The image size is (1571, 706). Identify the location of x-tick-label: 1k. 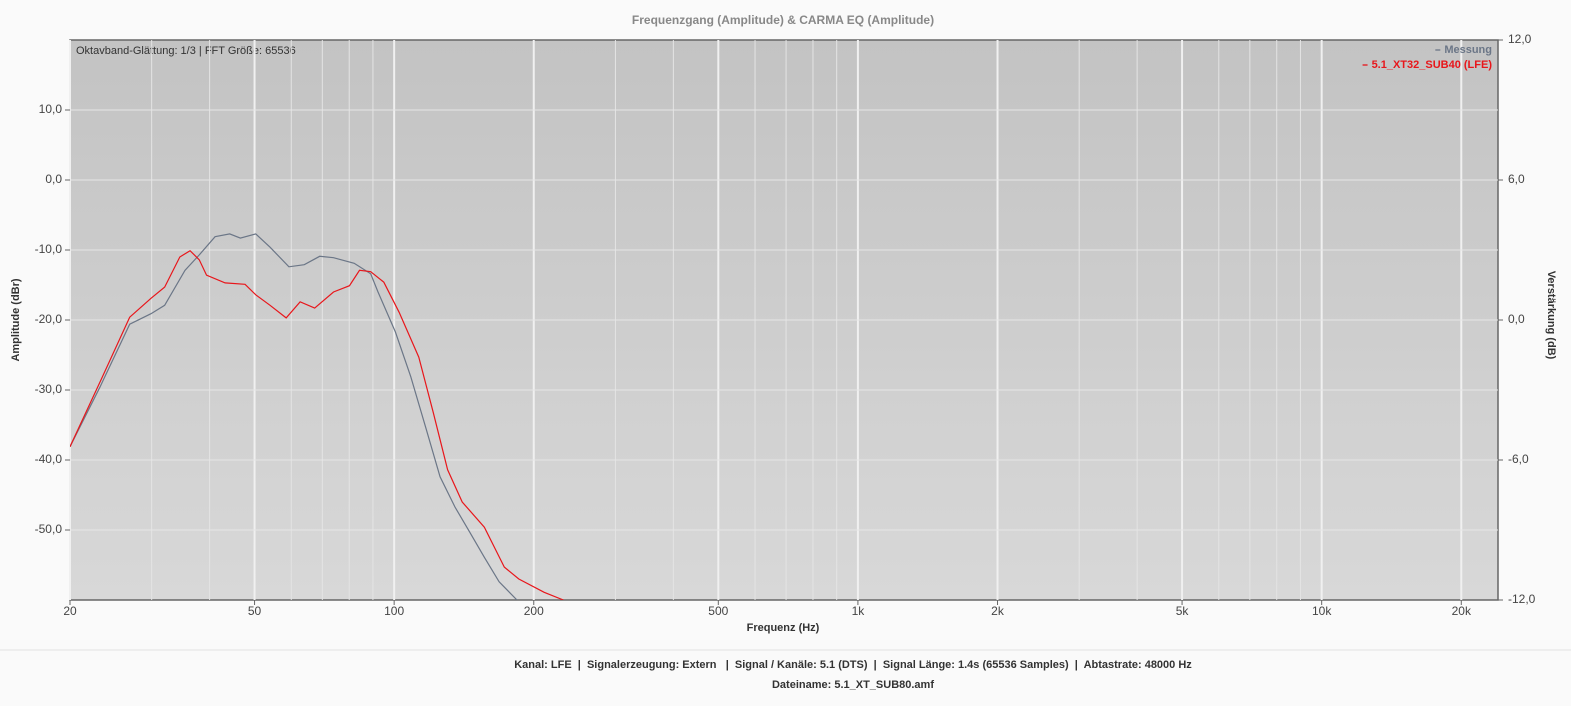
(859, 611).